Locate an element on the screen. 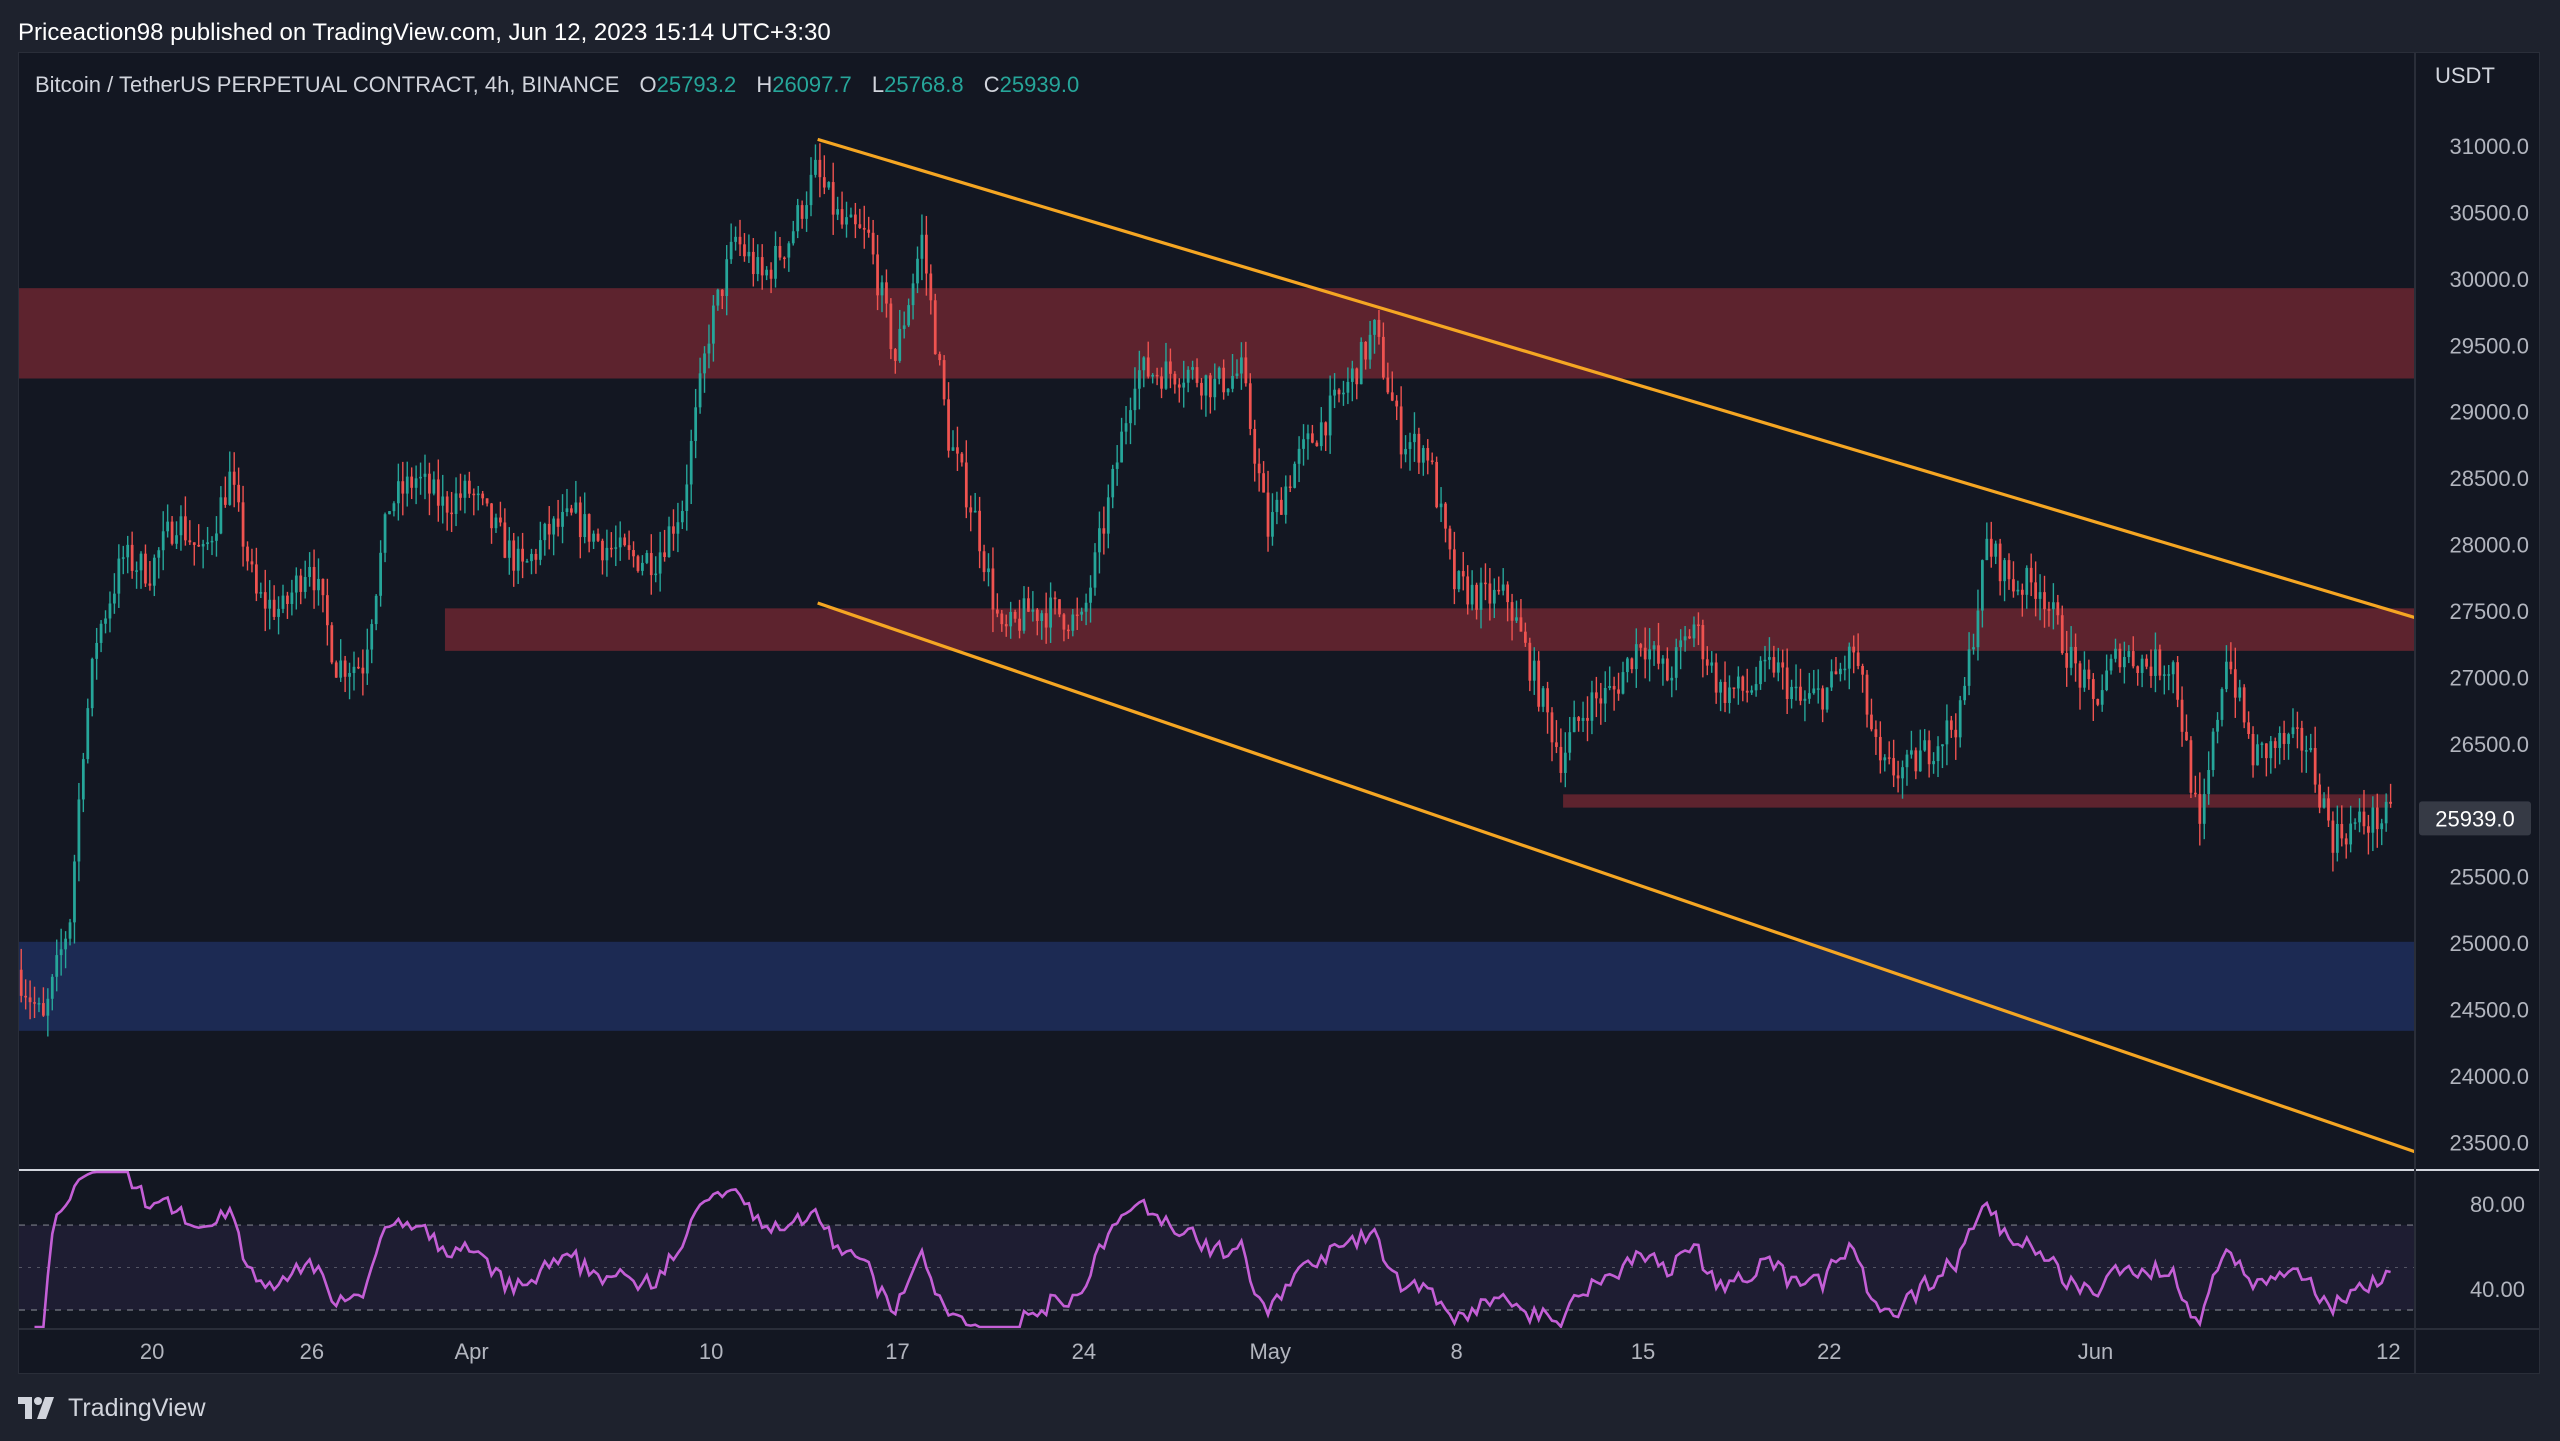 The width and height of the screenshot is (2560, 1441). time-tick-label: 20 is located at coordinates (152, 1351).